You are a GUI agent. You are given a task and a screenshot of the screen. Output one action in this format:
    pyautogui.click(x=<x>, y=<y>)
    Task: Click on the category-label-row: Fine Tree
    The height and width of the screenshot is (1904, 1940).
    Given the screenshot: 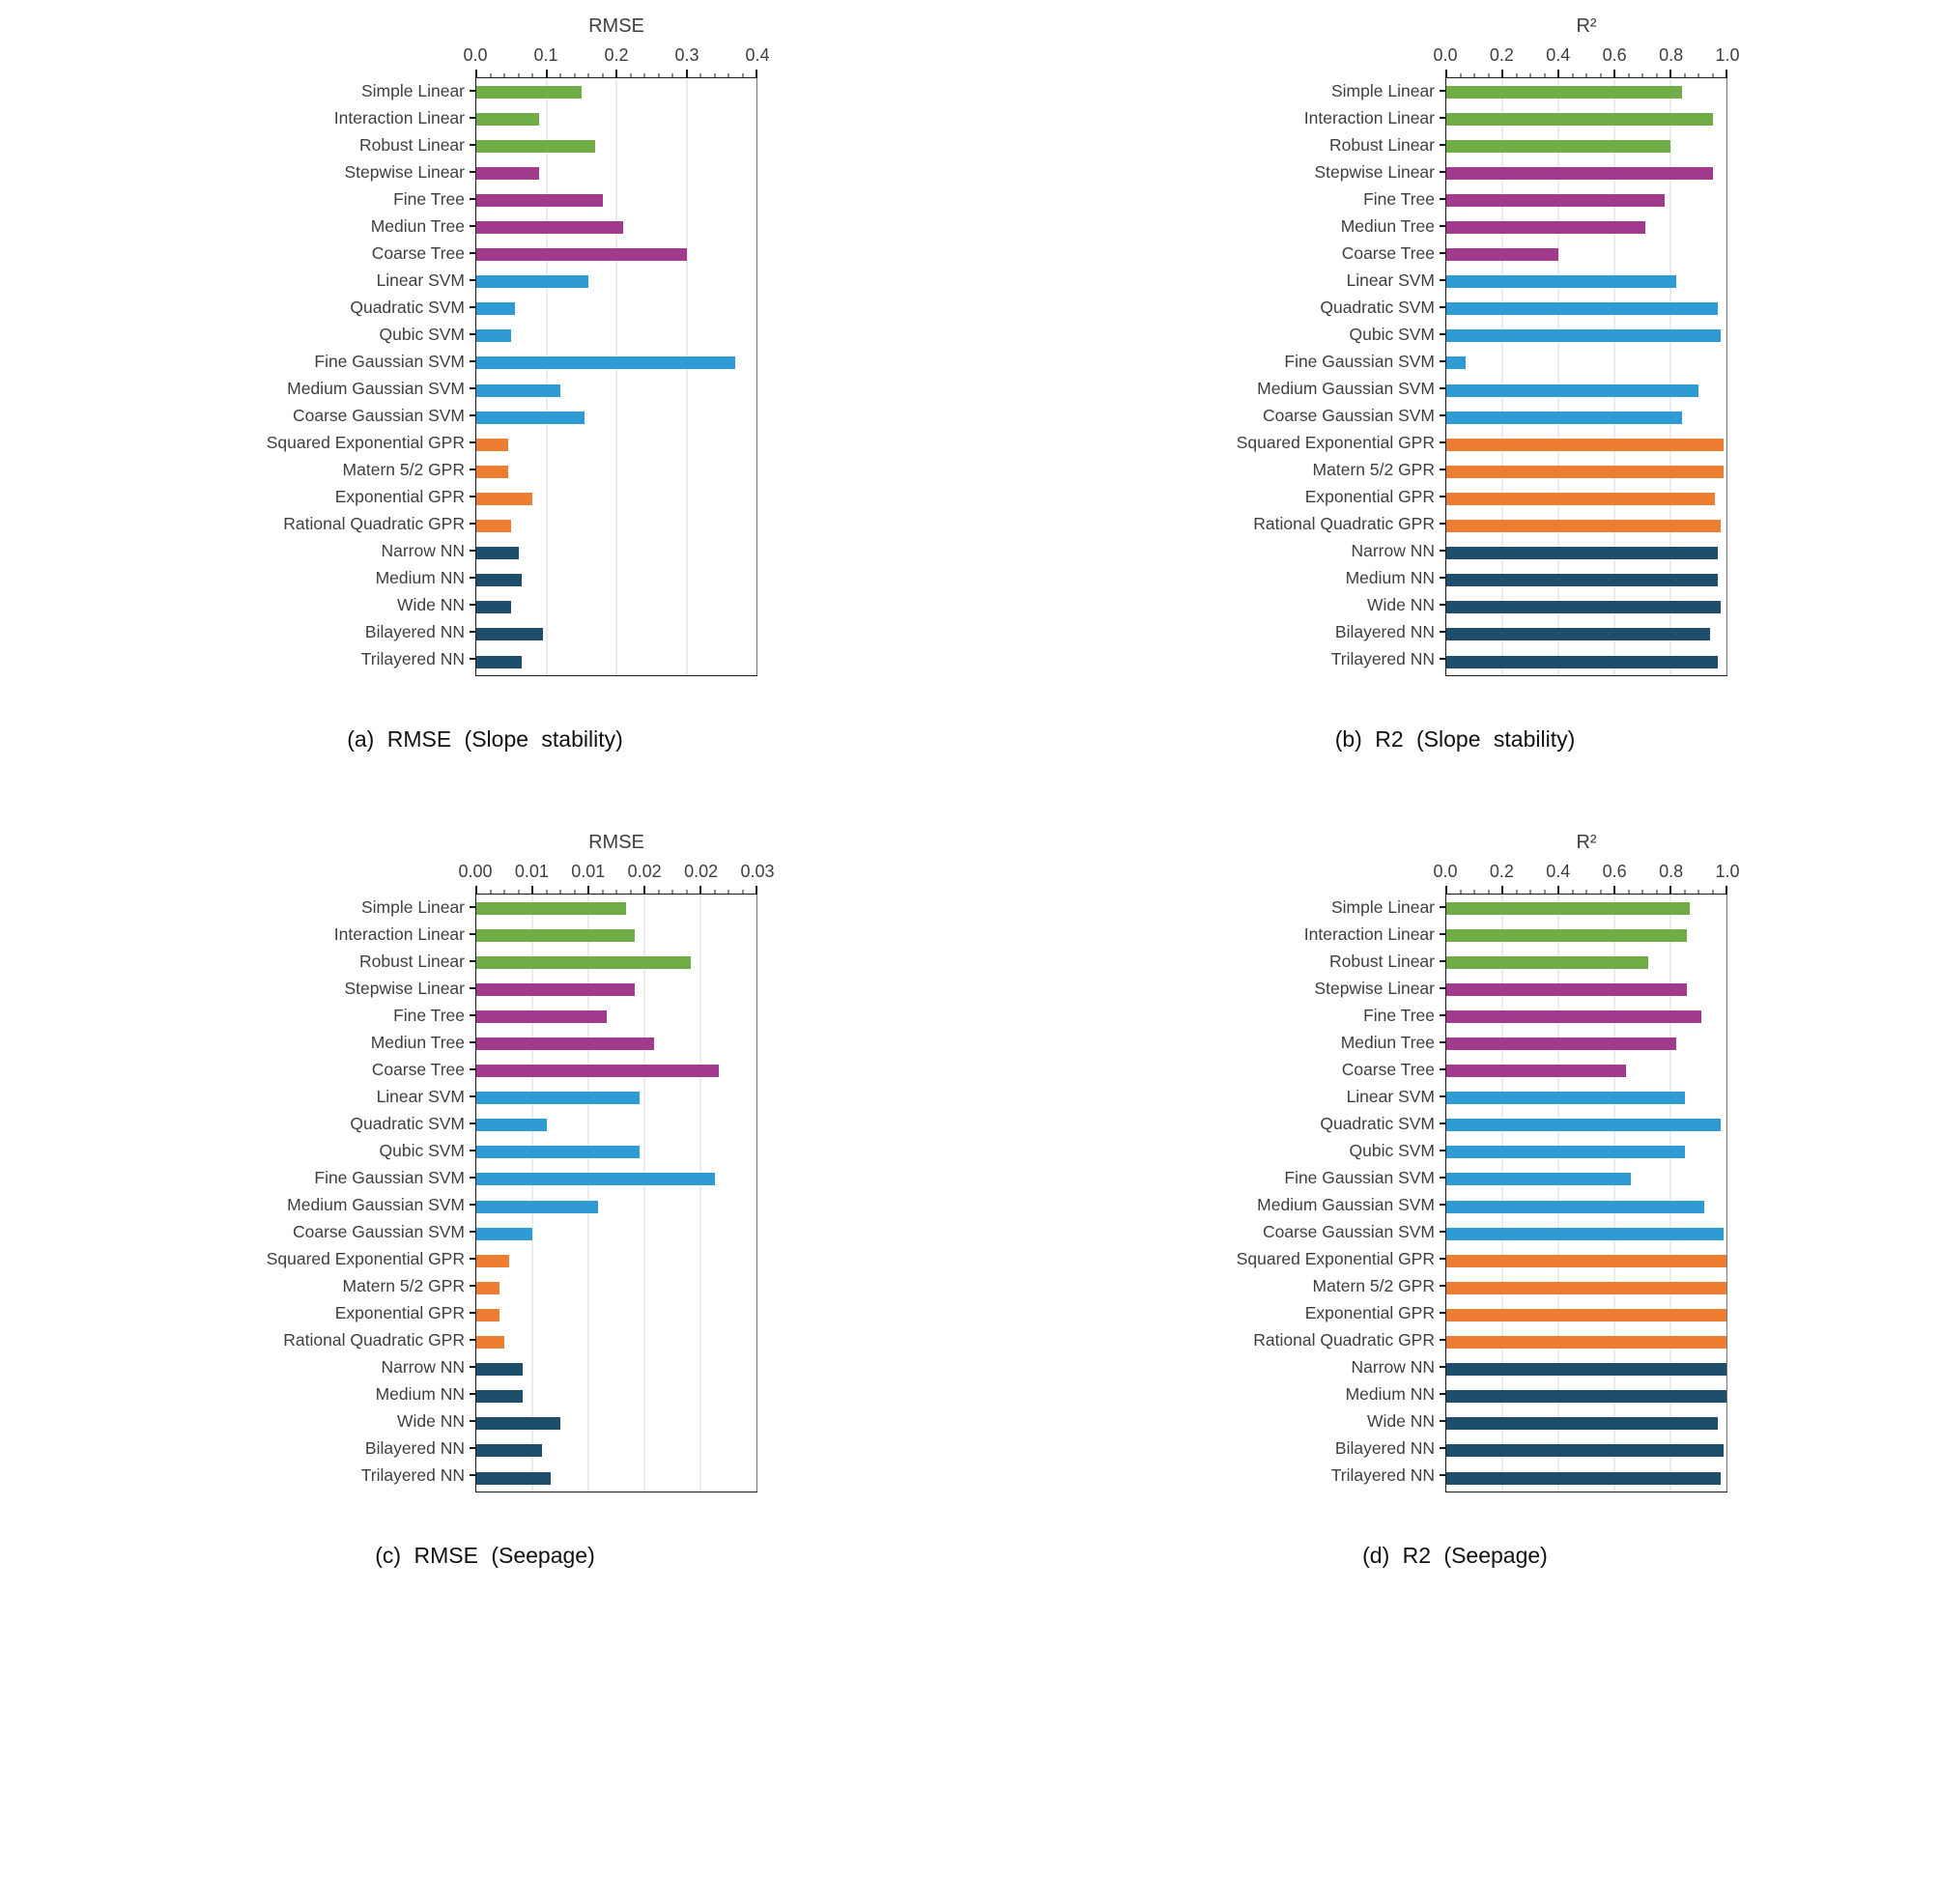 What is the action you would take?
    pyautogui.click(x=344, y=199)
    